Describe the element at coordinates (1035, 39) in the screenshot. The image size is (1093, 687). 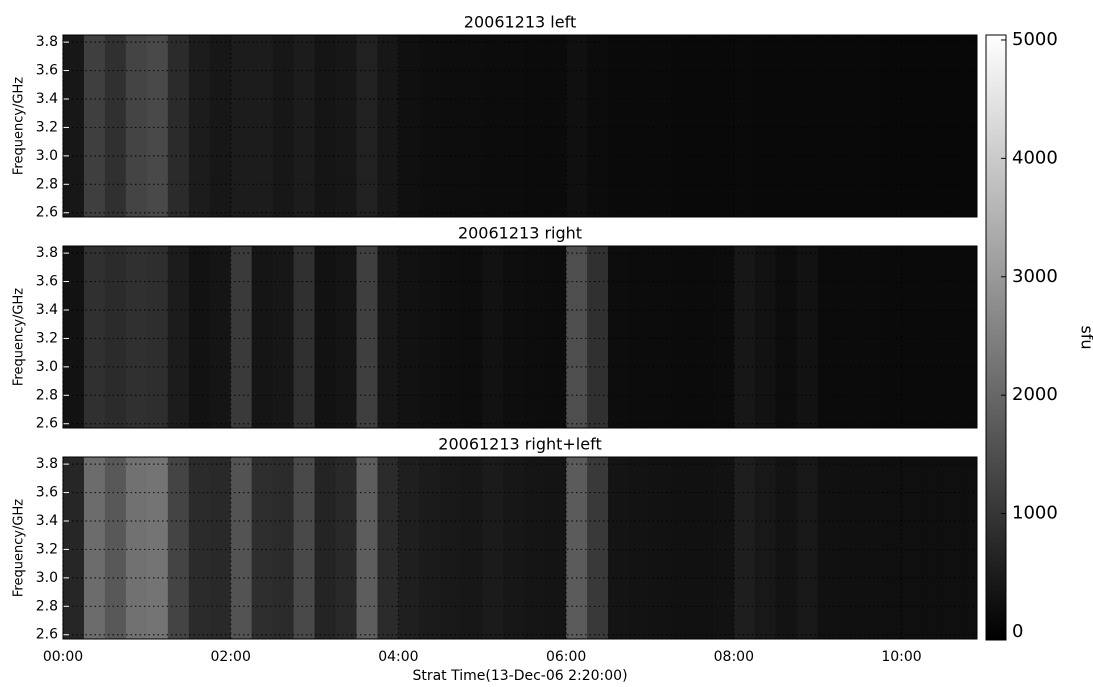
I see `colorbar-tick-label: 5000` at that location.